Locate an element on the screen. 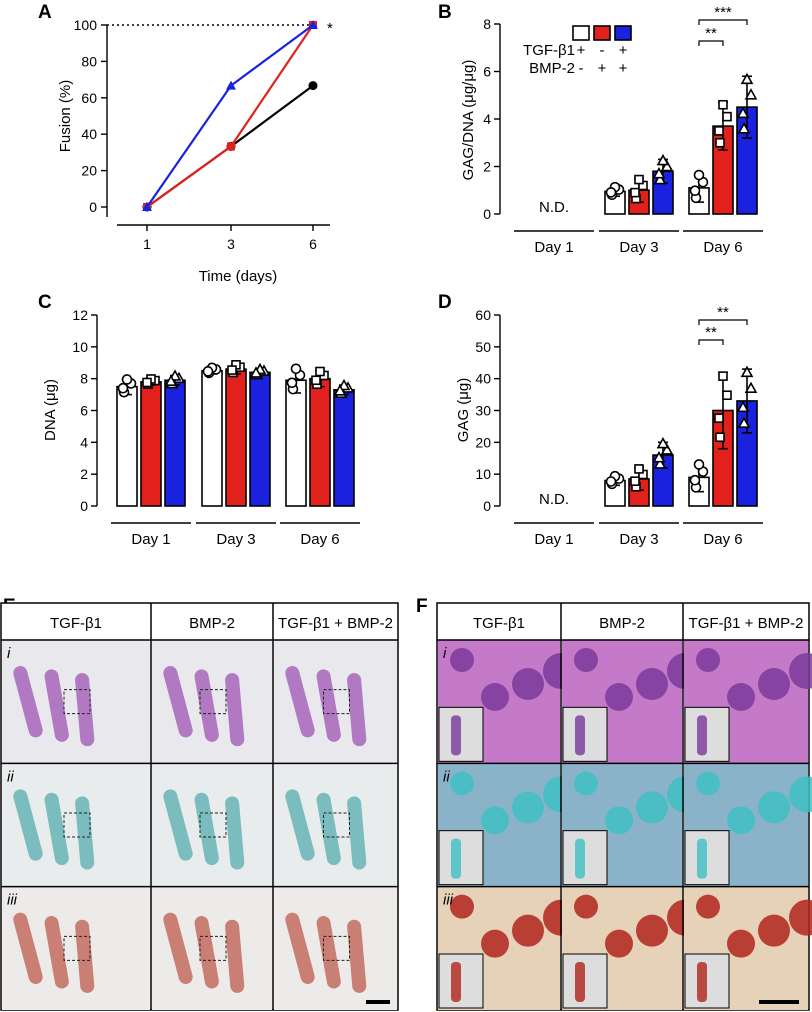 Image resolution: width=812 pixels, height=1012 pixels. chart-C: 0 2 4 6 8 10 12 DNA (μg) Day 1 Day 3 Day 6 is located at coordinates (201, 427).